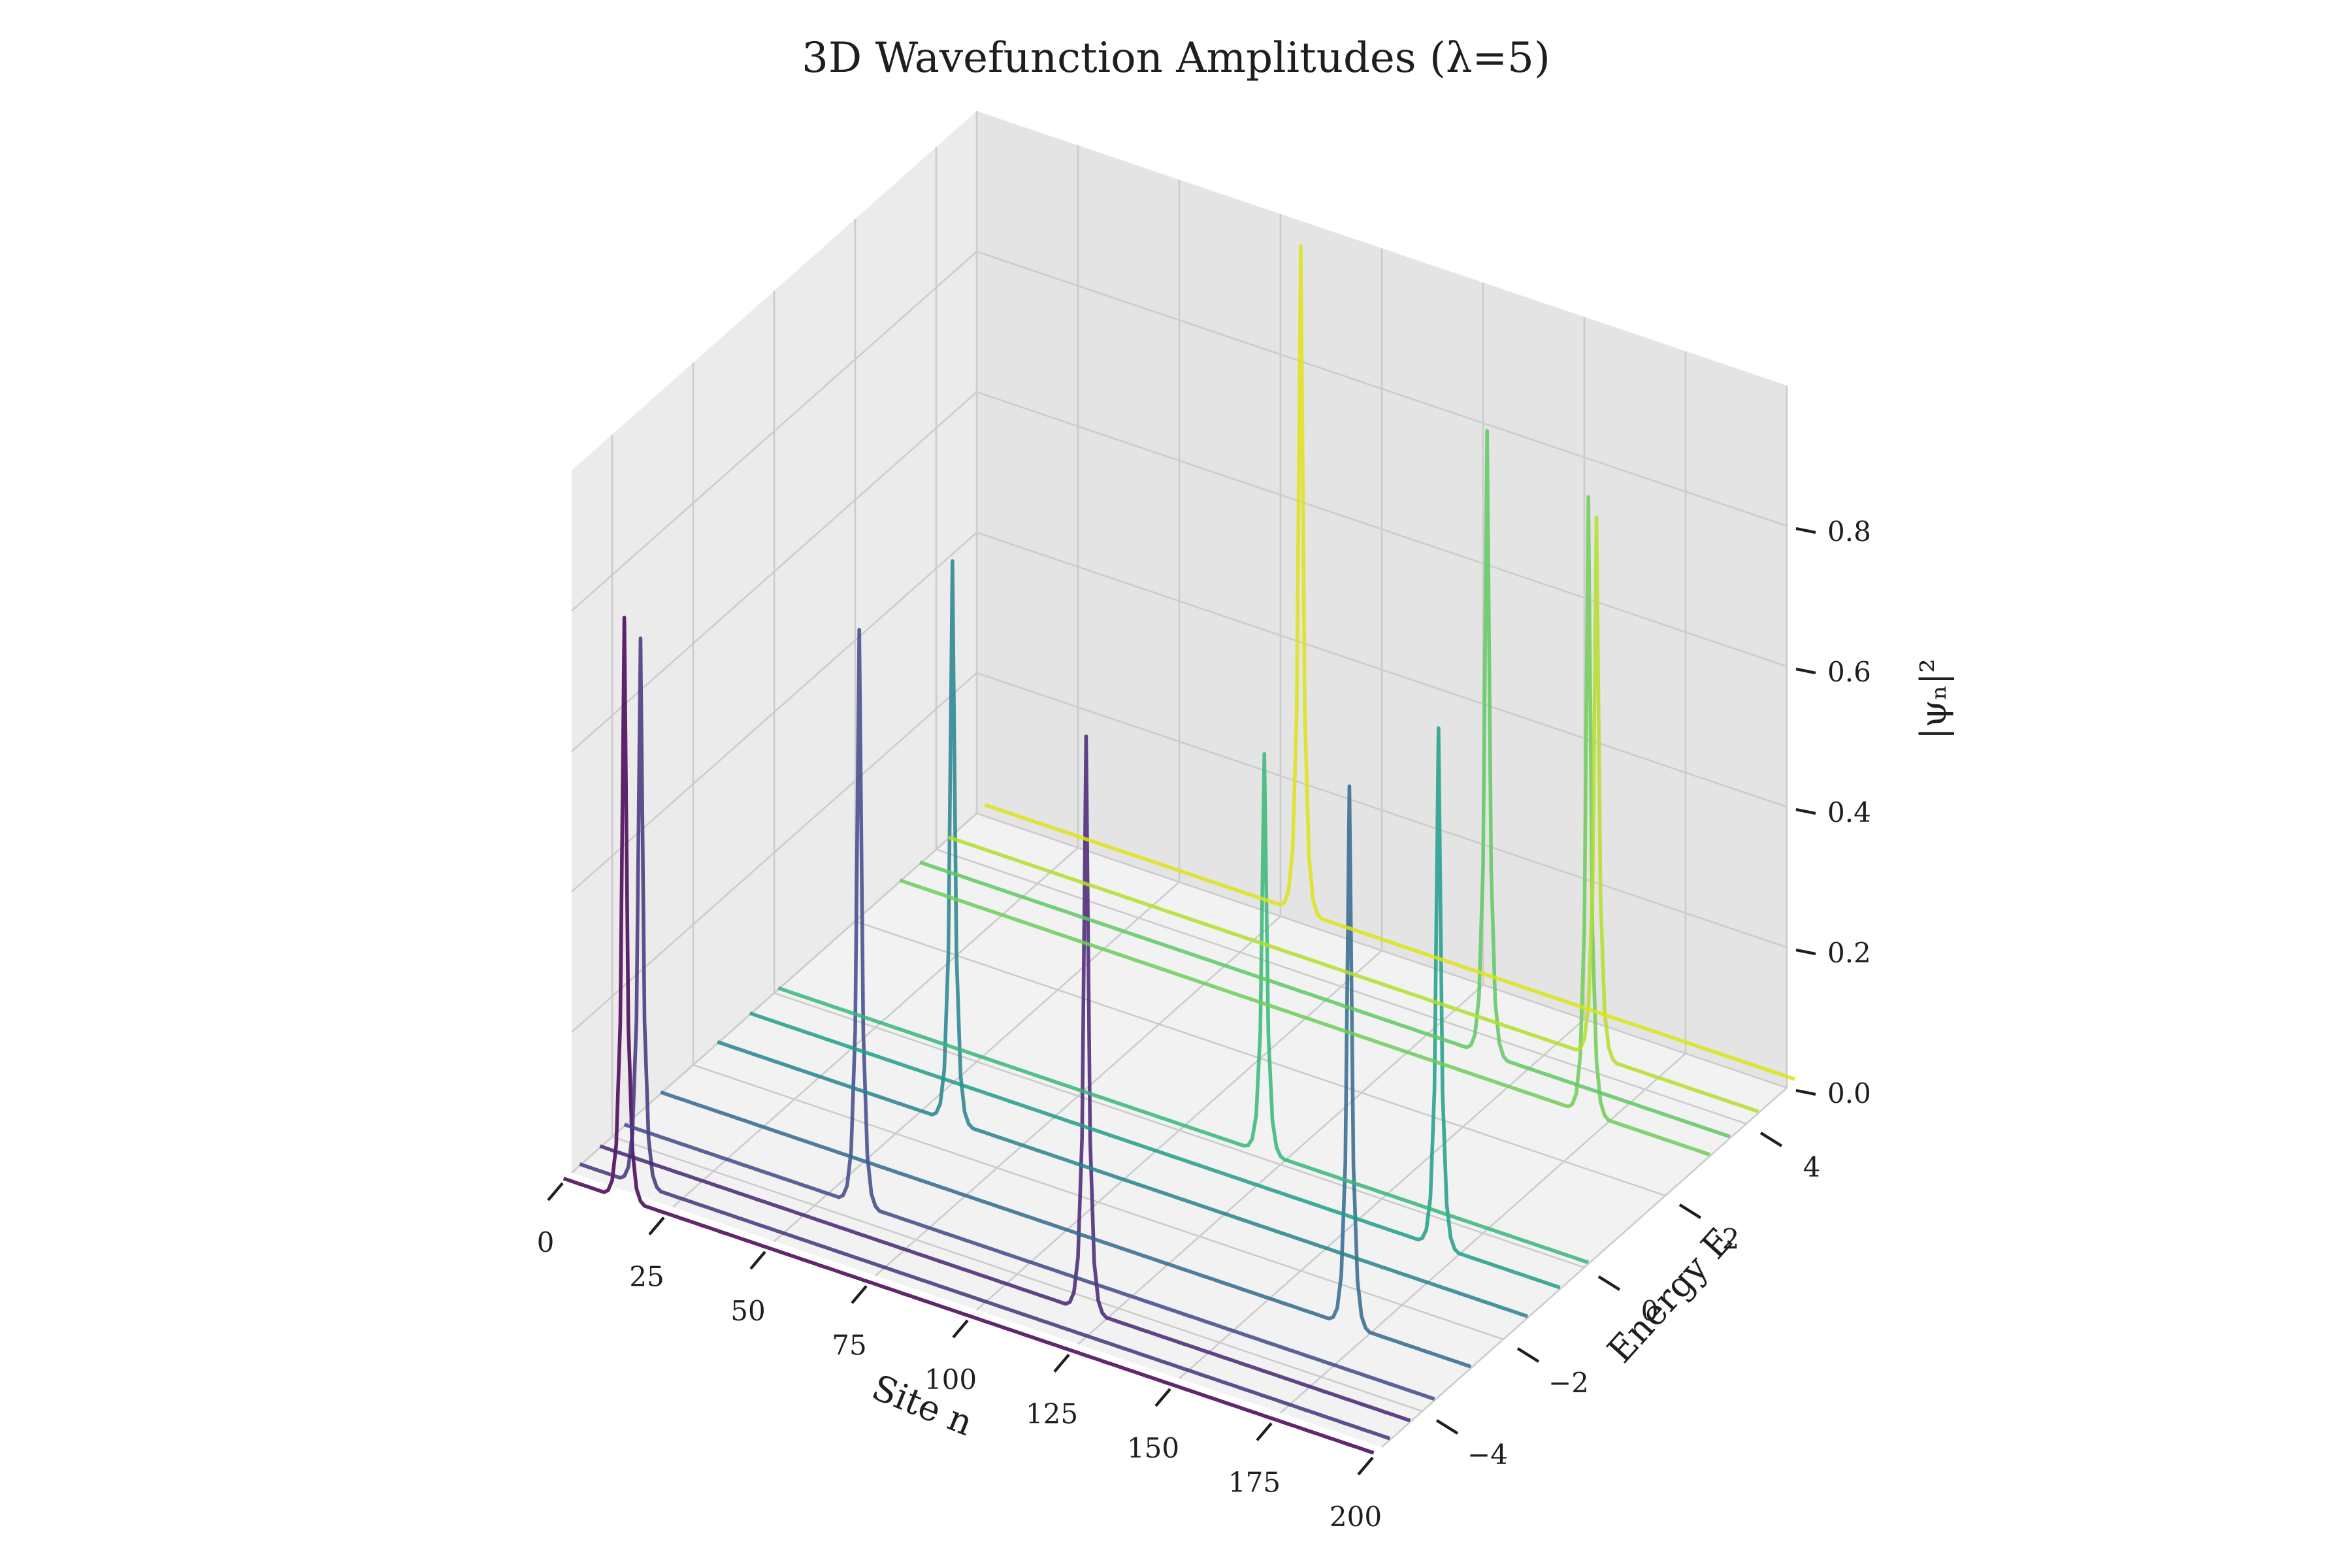 Image resolution: width=2352 pixels, height=1568 pixels. Describe the element at coordinates (1356, 1517) in the screenshot. I see `x-tick-label: 200` at that location.